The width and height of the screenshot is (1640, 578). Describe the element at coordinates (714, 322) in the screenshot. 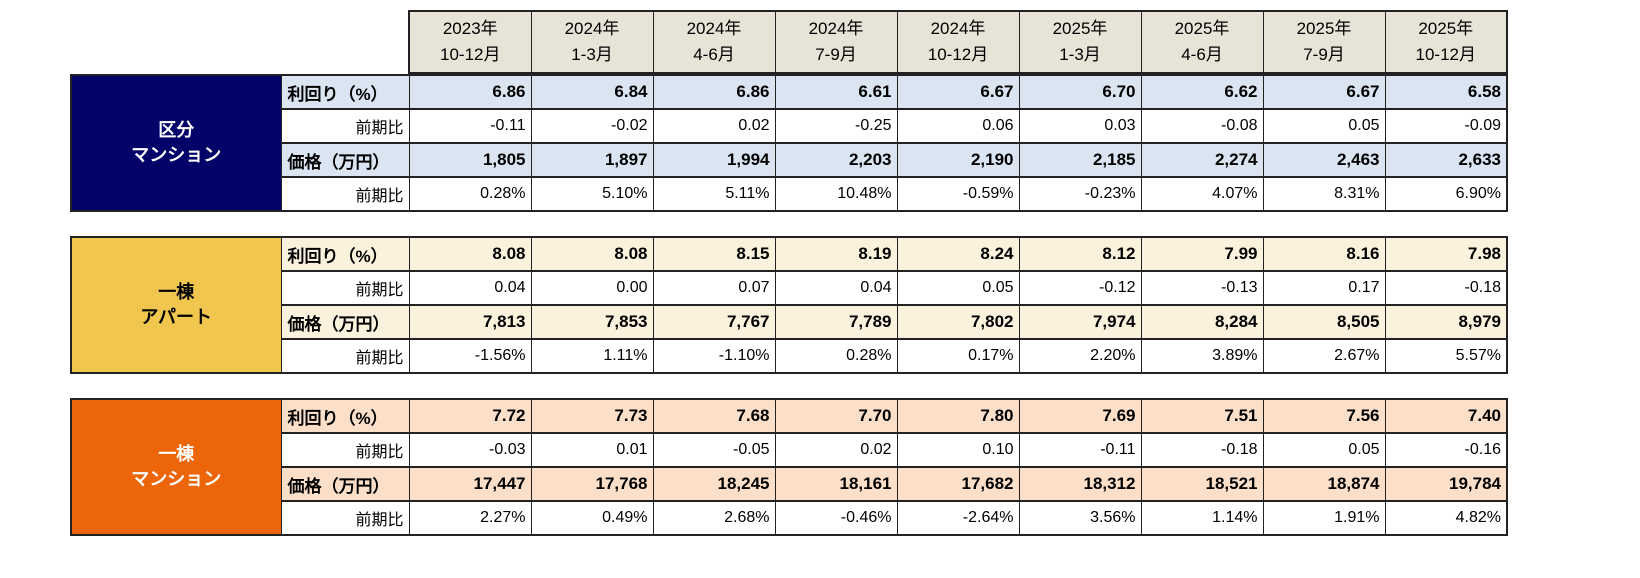

I see `price-cell: 7,767` at that location.